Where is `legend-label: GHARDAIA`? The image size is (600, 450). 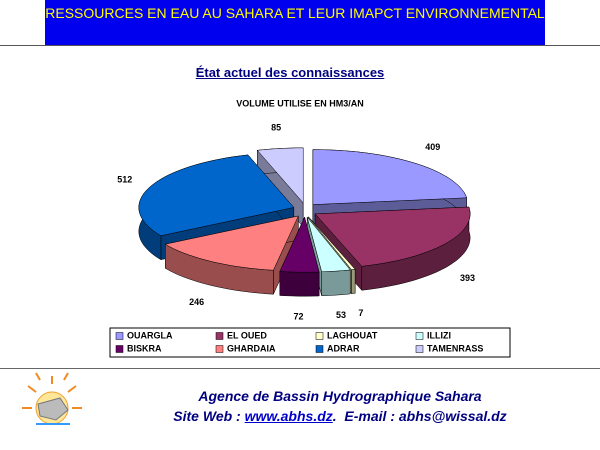
legend-label: GHARDAIA is located at coordinates (251, 348).